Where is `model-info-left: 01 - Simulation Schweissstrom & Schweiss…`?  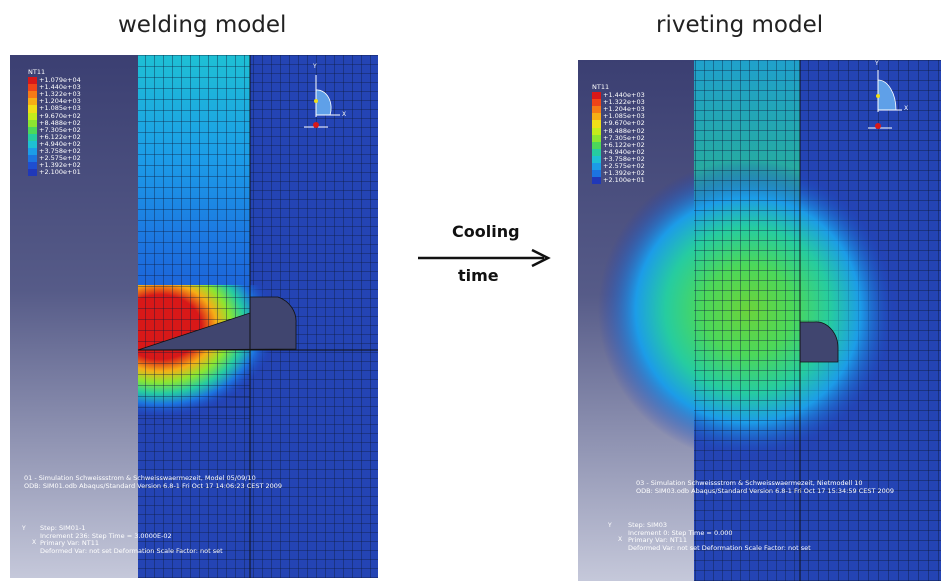 model-info-left: 01 - Simulation Schweissstrom & Schweiss… is located at coordinates (153, 482).